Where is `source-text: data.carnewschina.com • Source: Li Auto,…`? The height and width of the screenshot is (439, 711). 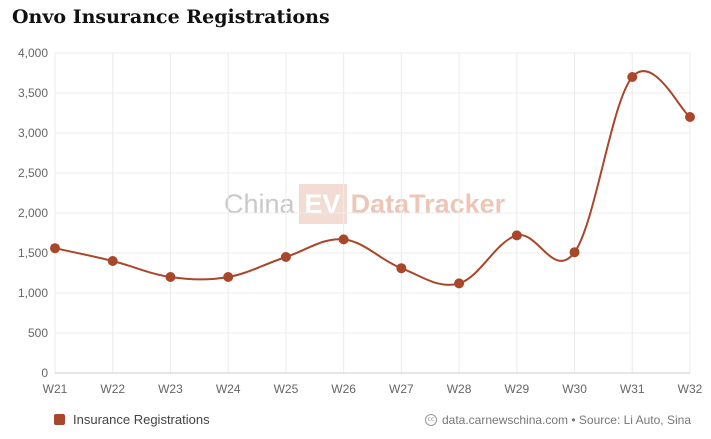 source-text: data.carnewschina.com • Source: Li Auto,… is located at coordinates (566, 420).